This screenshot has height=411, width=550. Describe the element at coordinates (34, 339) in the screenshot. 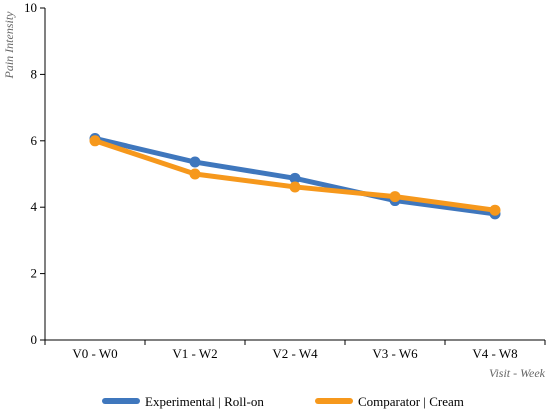

I see `y-tick-label: 0` at that location.